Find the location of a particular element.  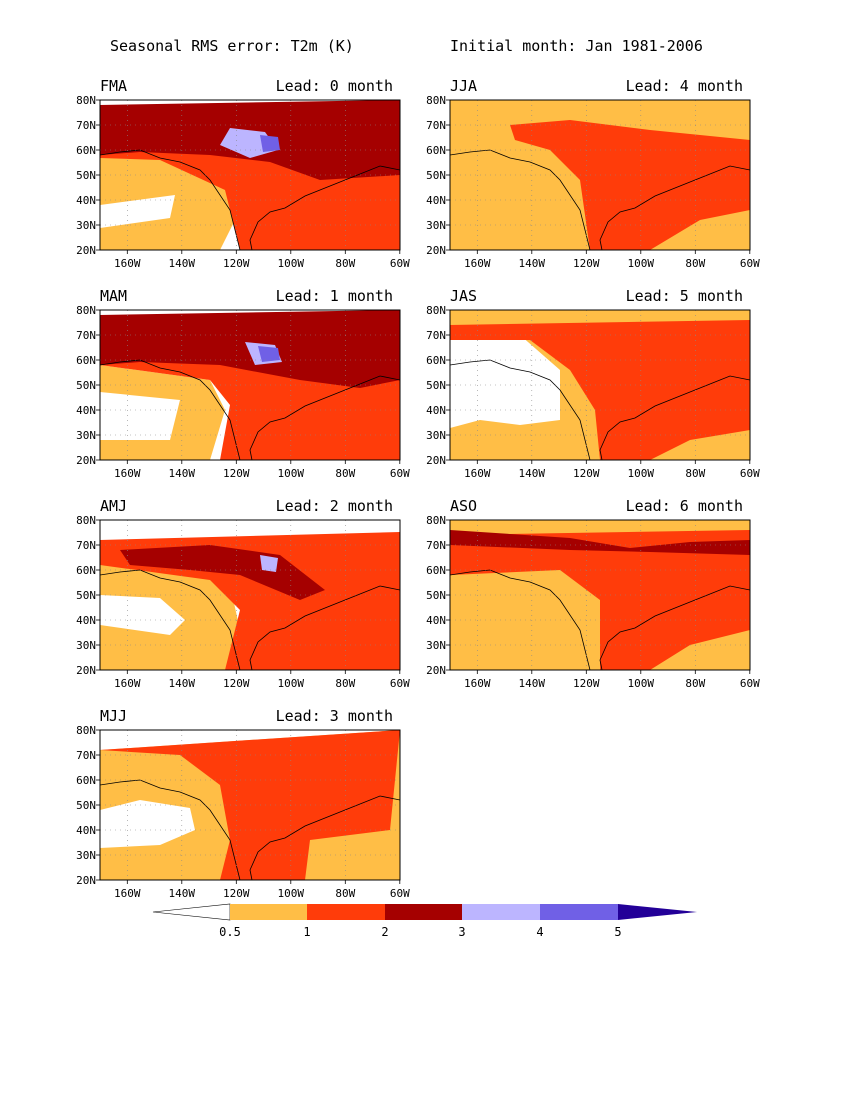

season-label: JAS is located at coordinates (463, 296).